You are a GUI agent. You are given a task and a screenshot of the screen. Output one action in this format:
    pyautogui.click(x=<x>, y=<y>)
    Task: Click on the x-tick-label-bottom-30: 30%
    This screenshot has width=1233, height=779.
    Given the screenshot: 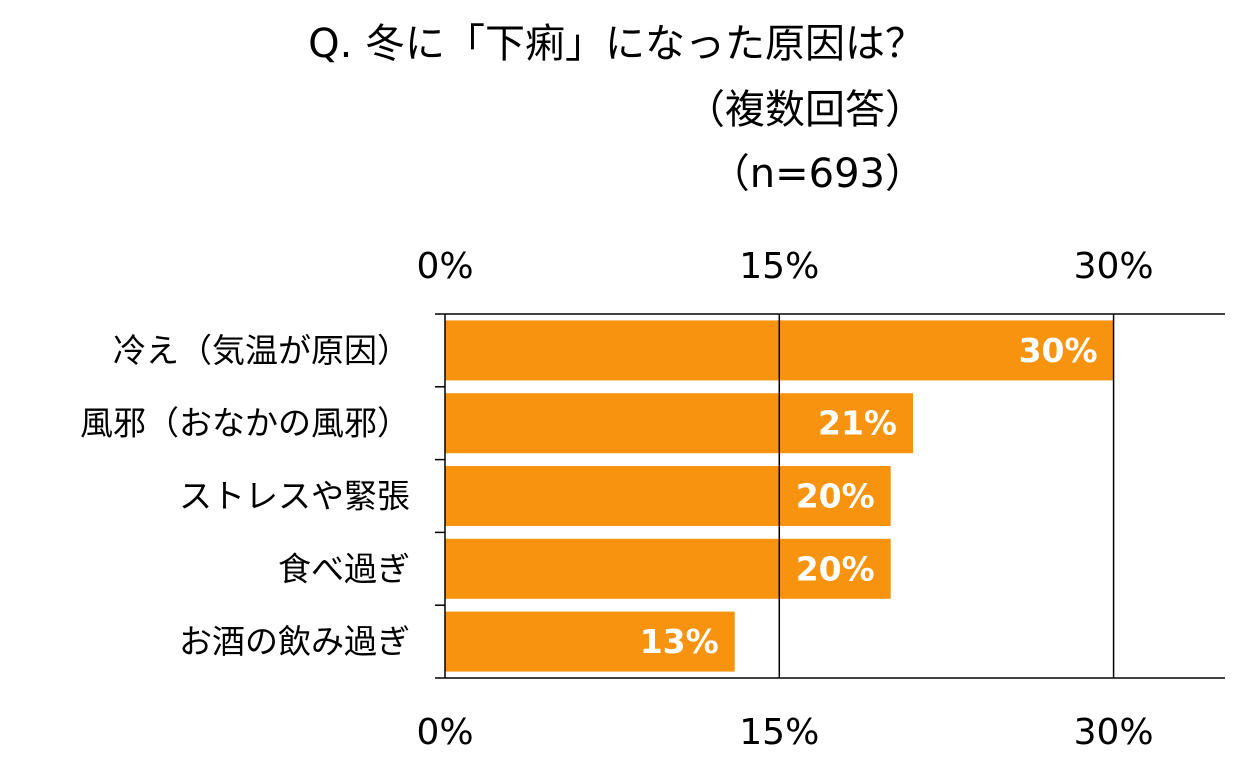 What is the action you would take?
    pyautogui.click(x=1114, y=732)
    